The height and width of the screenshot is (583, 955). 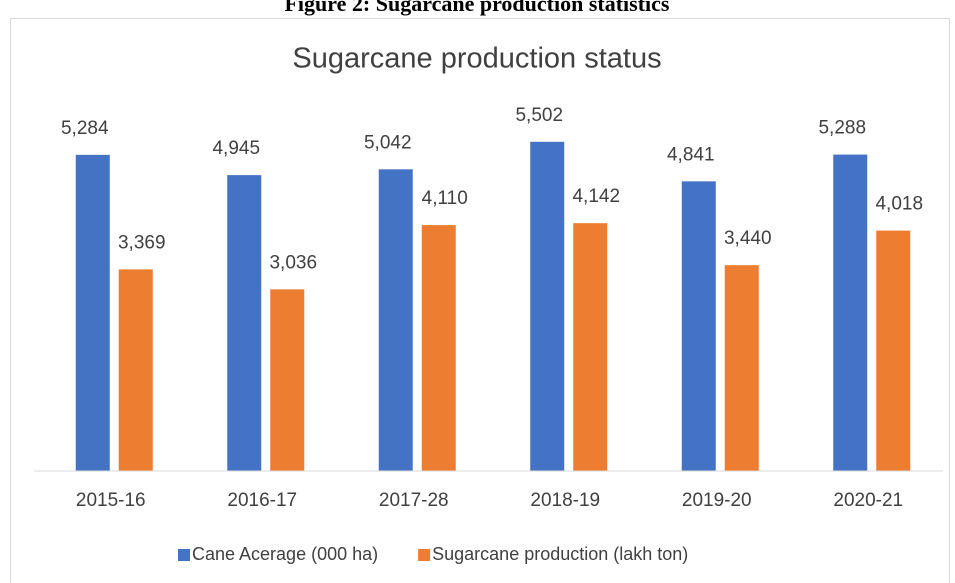 I want to click on x-tick-label: 2016-17, so click(x=262, y=500).